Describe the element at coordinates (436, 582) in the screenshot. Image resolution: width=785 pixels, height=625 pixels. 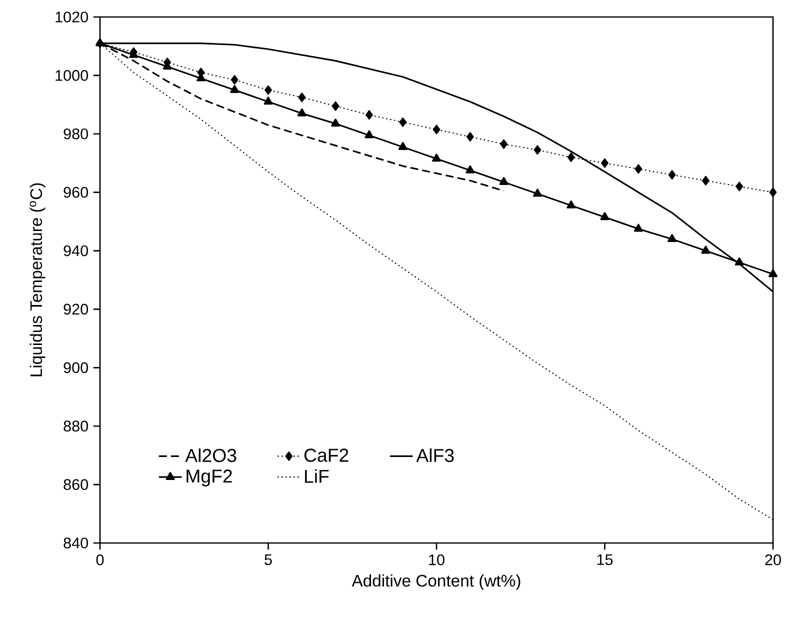
I see `x-axis-title: Additive Content (wt%)` at that location.